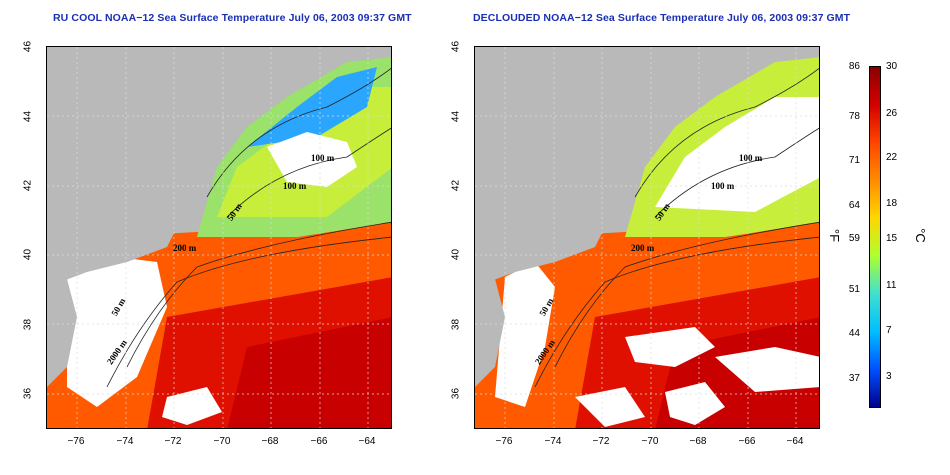 The width and height of the screenshot is (950, 475). Describe the element at coordinates (891, 285) in the screenshot. I see `cbar-c-11: 11` at that location.